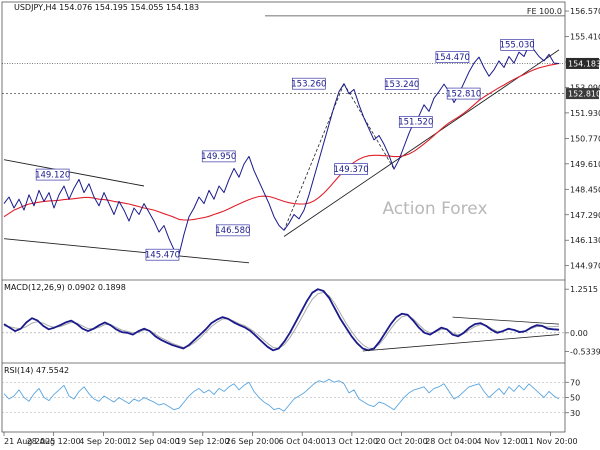 This screenshot has height=450, width=600. What do you see at coordinates (202, 441) in the screenshot?
I see `x-tick-label: 19 Sep 12:00` at bounding box center [202, 441].